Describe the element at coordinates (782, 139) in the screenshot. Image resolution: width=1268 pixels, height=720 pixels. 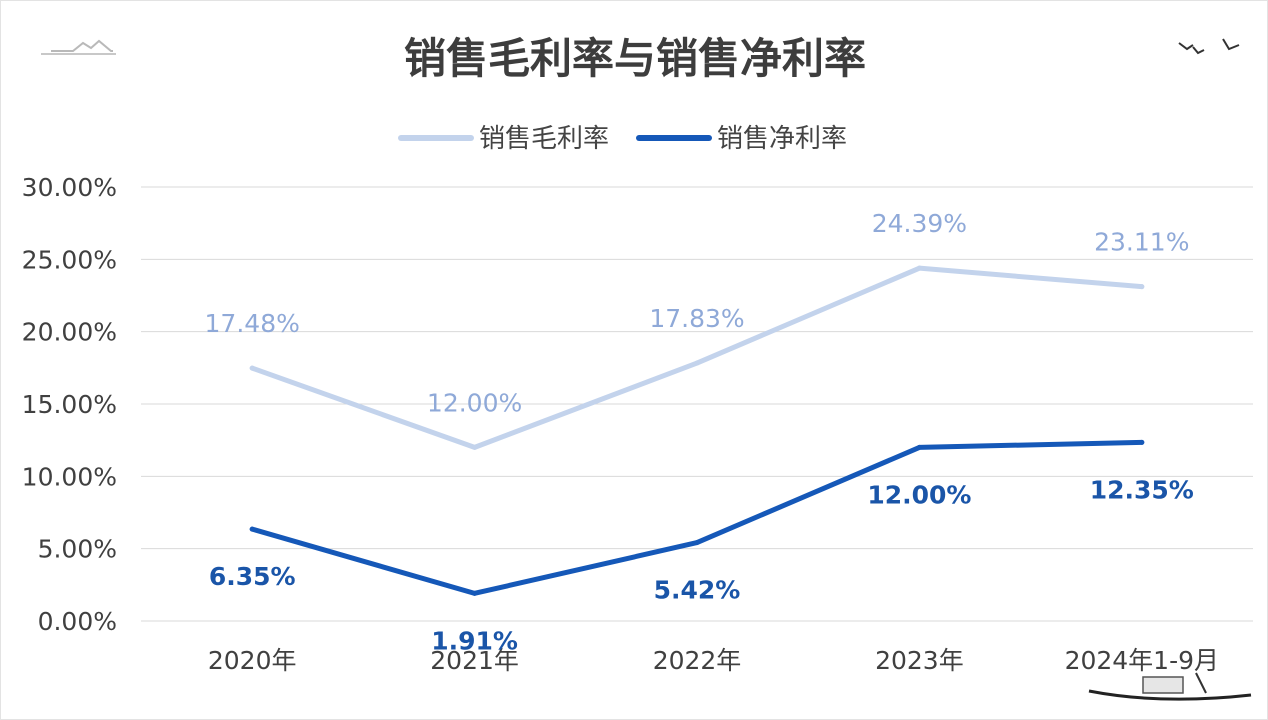
I see `legend-label: 销售净利率` at that location.